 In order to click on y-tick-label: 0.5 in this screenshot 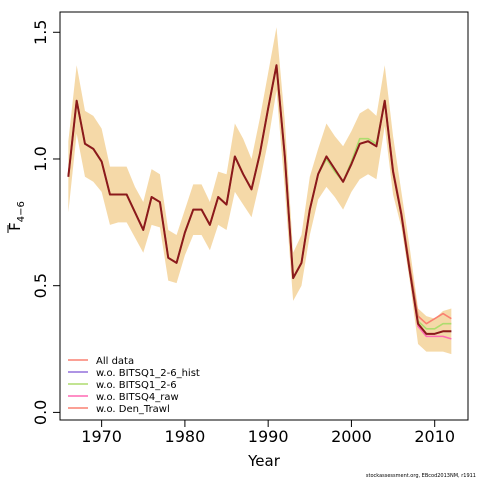, I will do `click(40, 285)`.